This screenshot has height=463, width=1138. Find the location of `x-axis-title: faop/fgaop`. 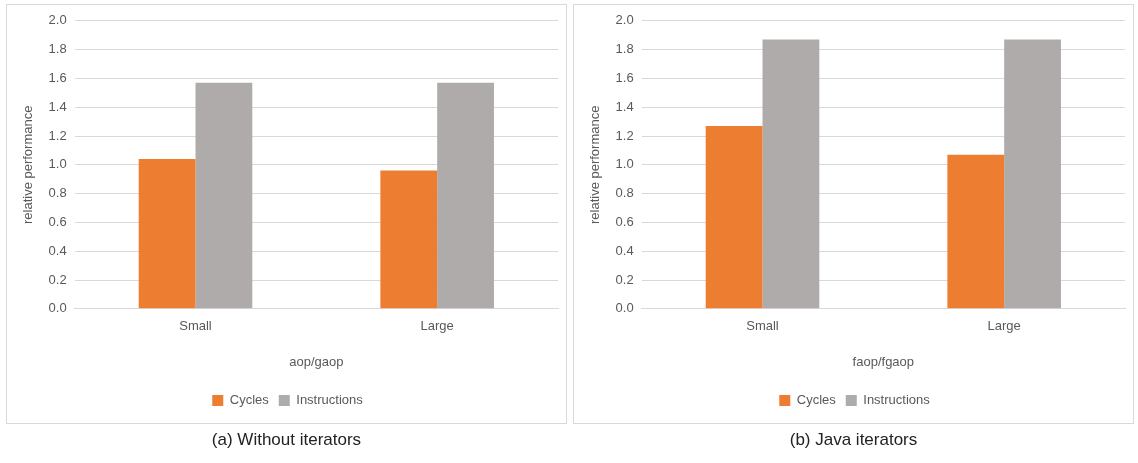

x-axis-title: faop/fgaop is located at coordinates (883, 361).